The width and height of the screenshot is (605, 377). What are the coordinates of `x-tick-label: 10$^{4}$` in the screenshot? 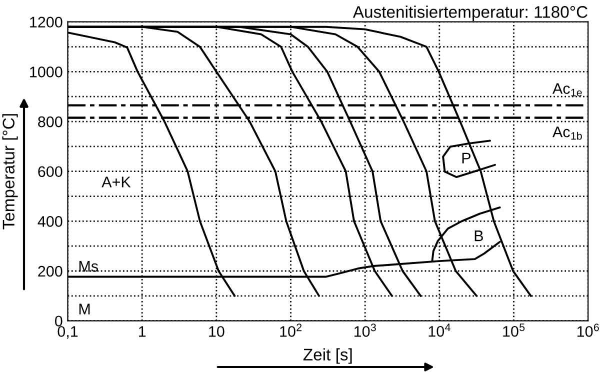 It's located at (439, 330).